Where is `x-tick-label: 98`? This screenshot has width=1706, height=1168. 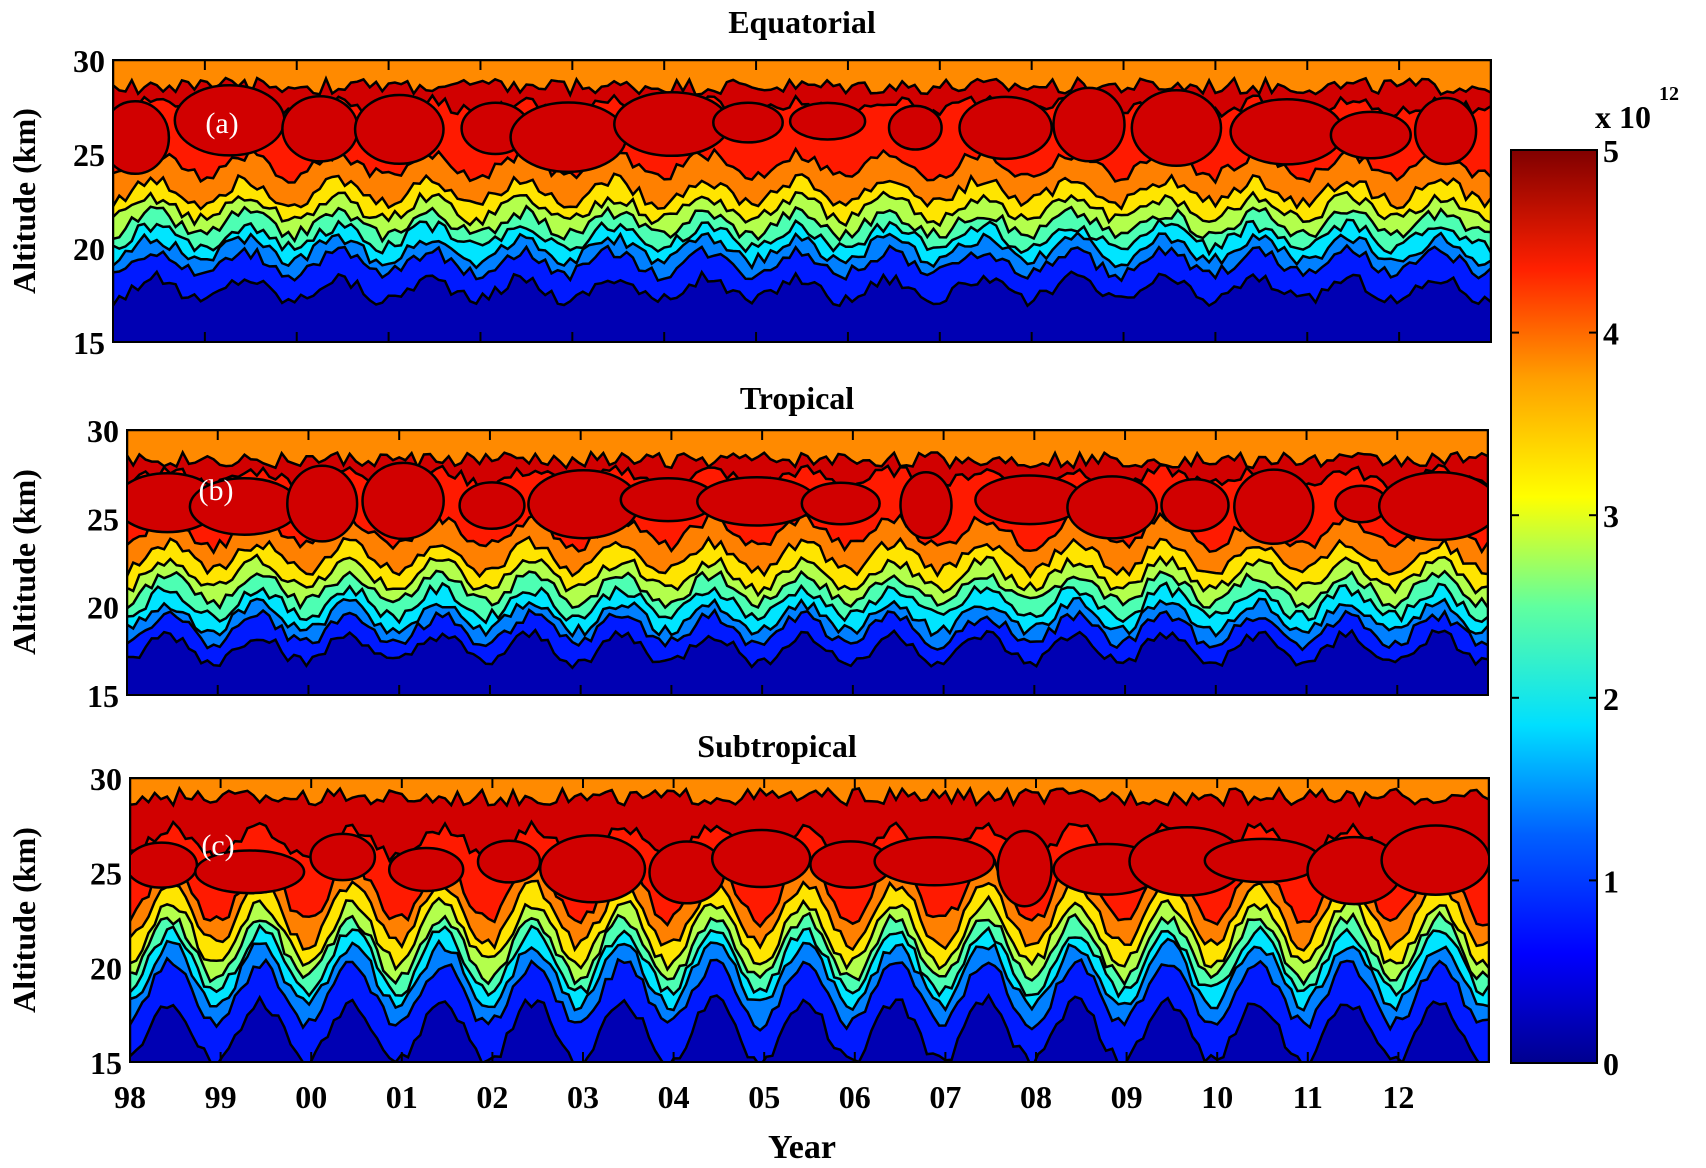
x-tick-label: 98 is located at coordinates (130, 1097).